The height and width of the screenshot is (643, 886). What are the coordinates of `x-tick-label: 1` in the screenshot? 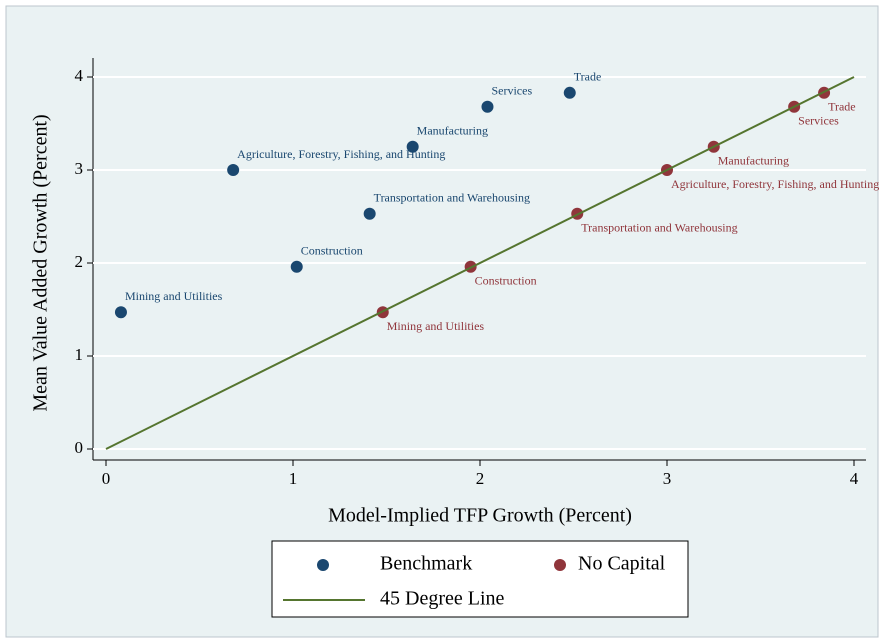 It's located at (293, 478).